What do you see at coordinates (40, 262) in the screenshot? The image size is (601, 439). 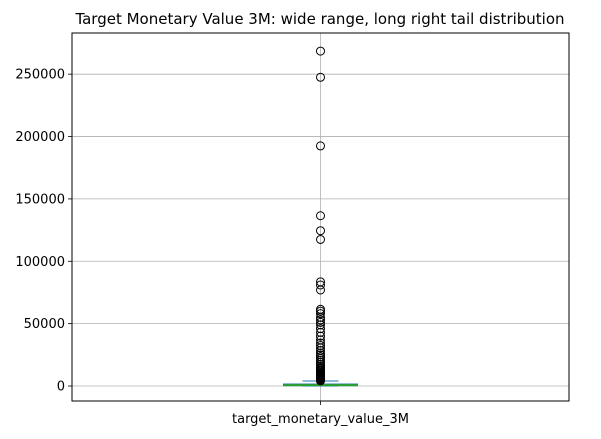 I see `y-tick-label-2: 100000` at bounding box center [40, 262].